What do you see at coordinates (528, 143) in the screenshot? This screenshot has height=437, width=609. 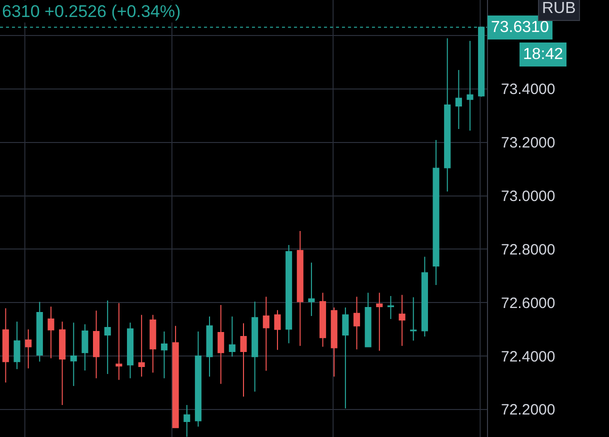 I see `y-tick-label: 73.2000` at bounding box center [528, 143].